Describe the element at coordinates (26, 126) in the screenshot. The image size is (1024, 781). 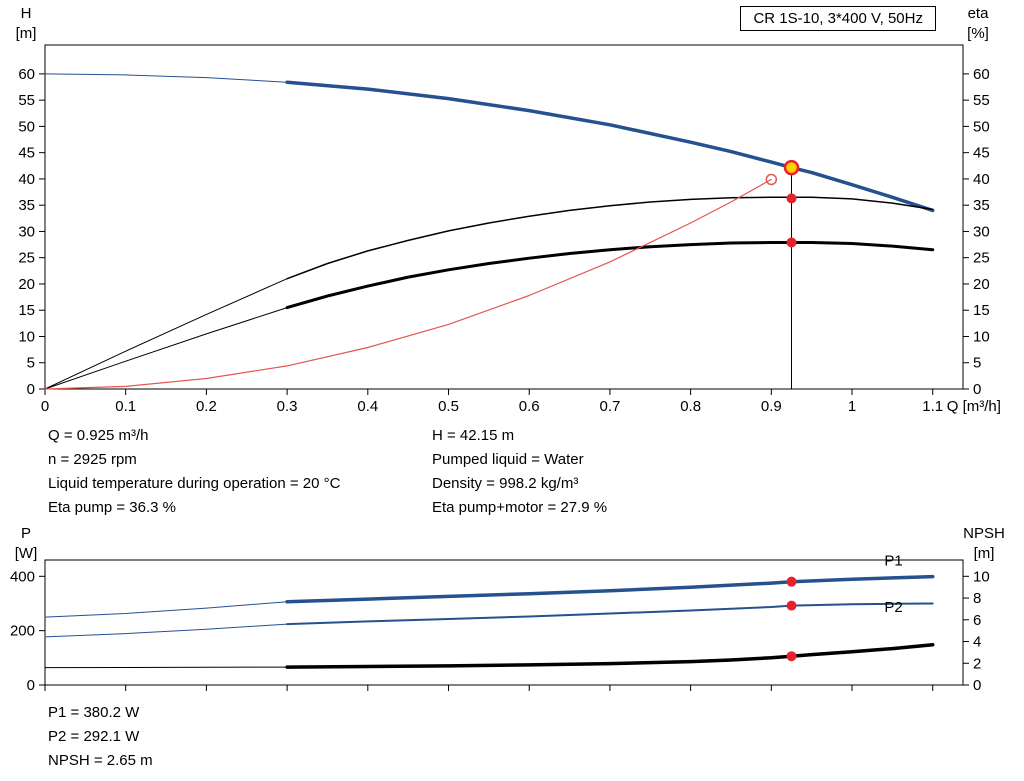
I see `y-left-tick-label: 50` at that location.